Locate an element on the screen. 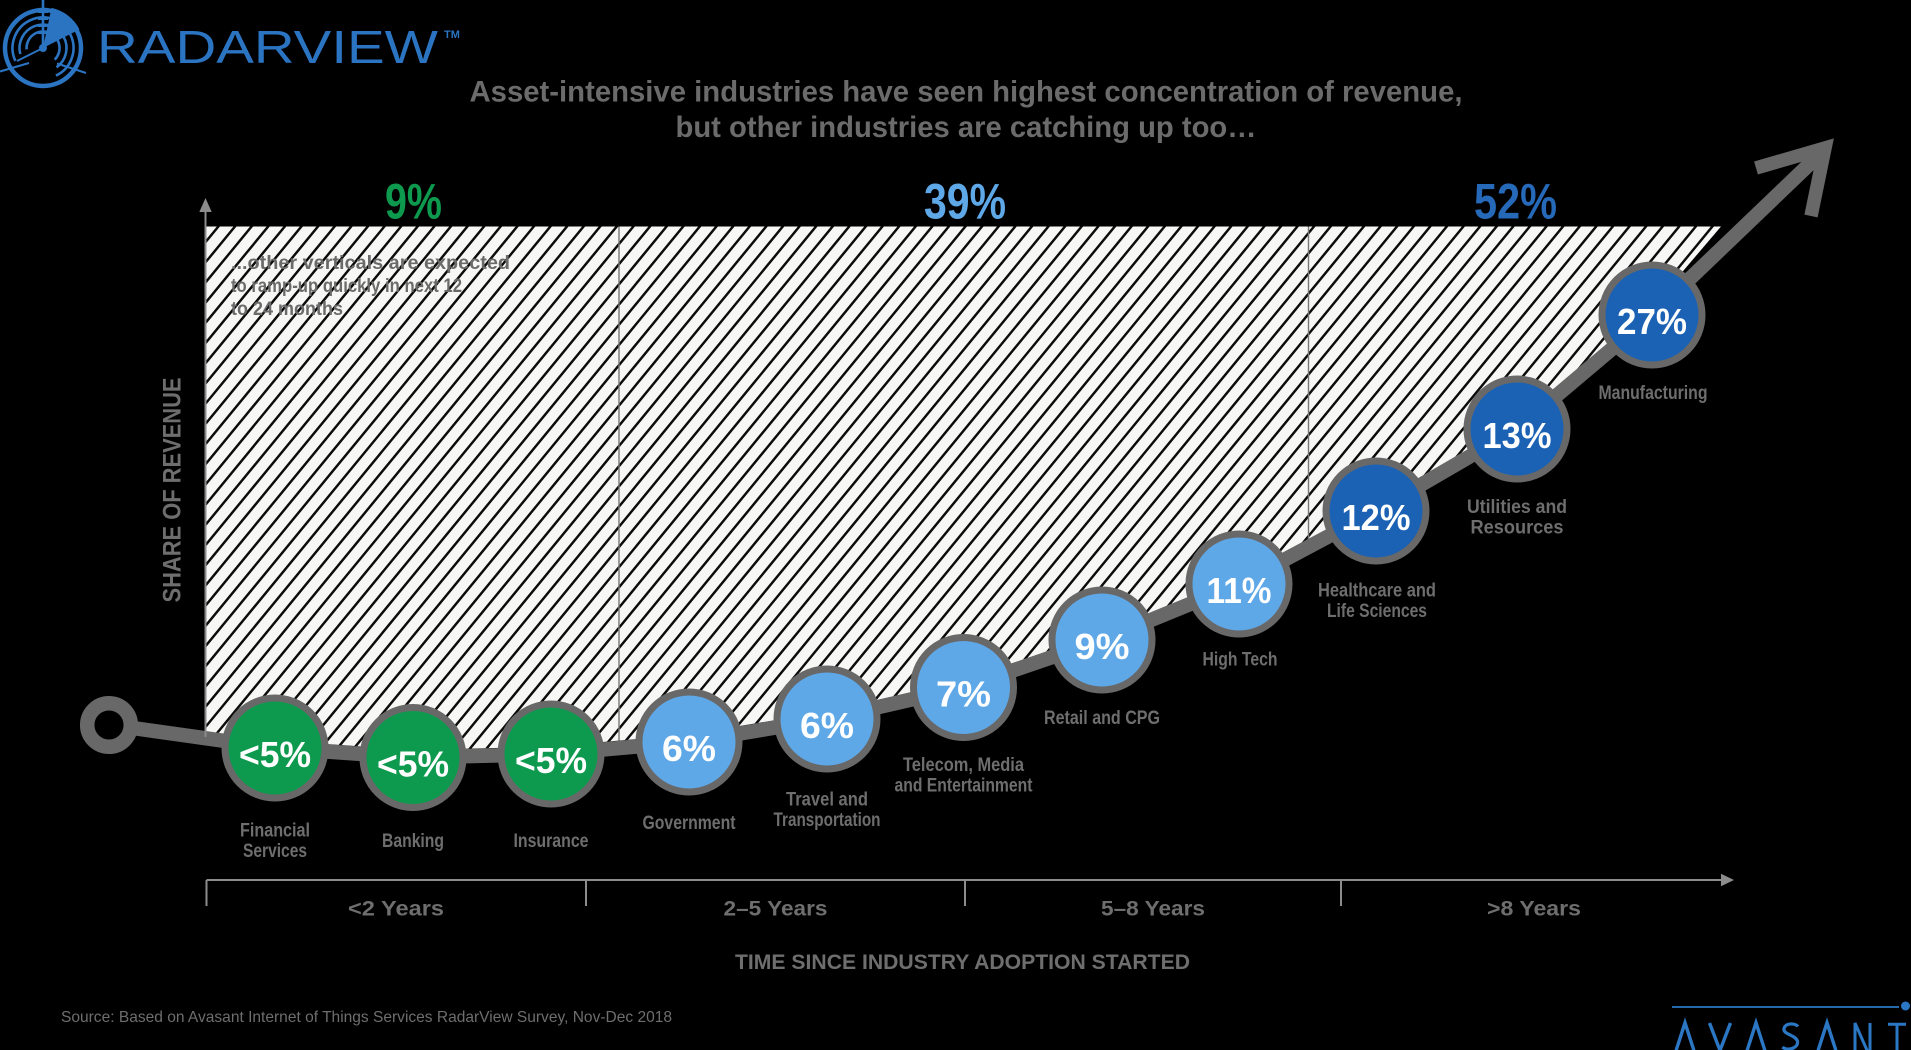  svg-text: Telecom, Media is located at coordinates (963, 765).